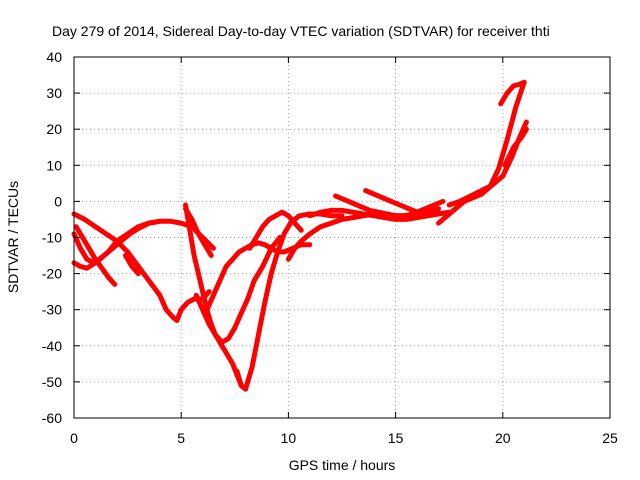  What do you see at coordinates (54, 57) in the screenshot?
I see `y-tick-label: 40` at bounding box center [54, 57].